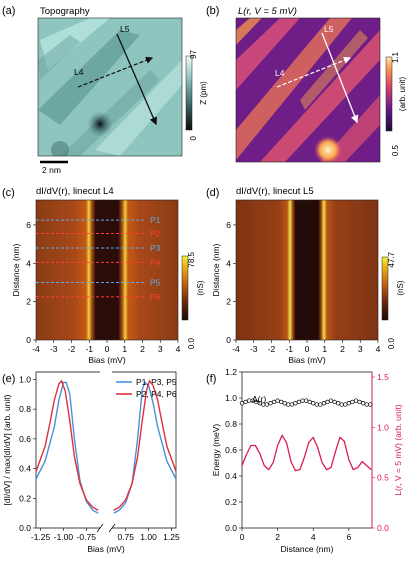 This screenshot has height=564, width=407. What do you see at coordinates (87, 537) in the screenshot?
I see `x-tick-label: -0.75` at bounding box center [87, 537].